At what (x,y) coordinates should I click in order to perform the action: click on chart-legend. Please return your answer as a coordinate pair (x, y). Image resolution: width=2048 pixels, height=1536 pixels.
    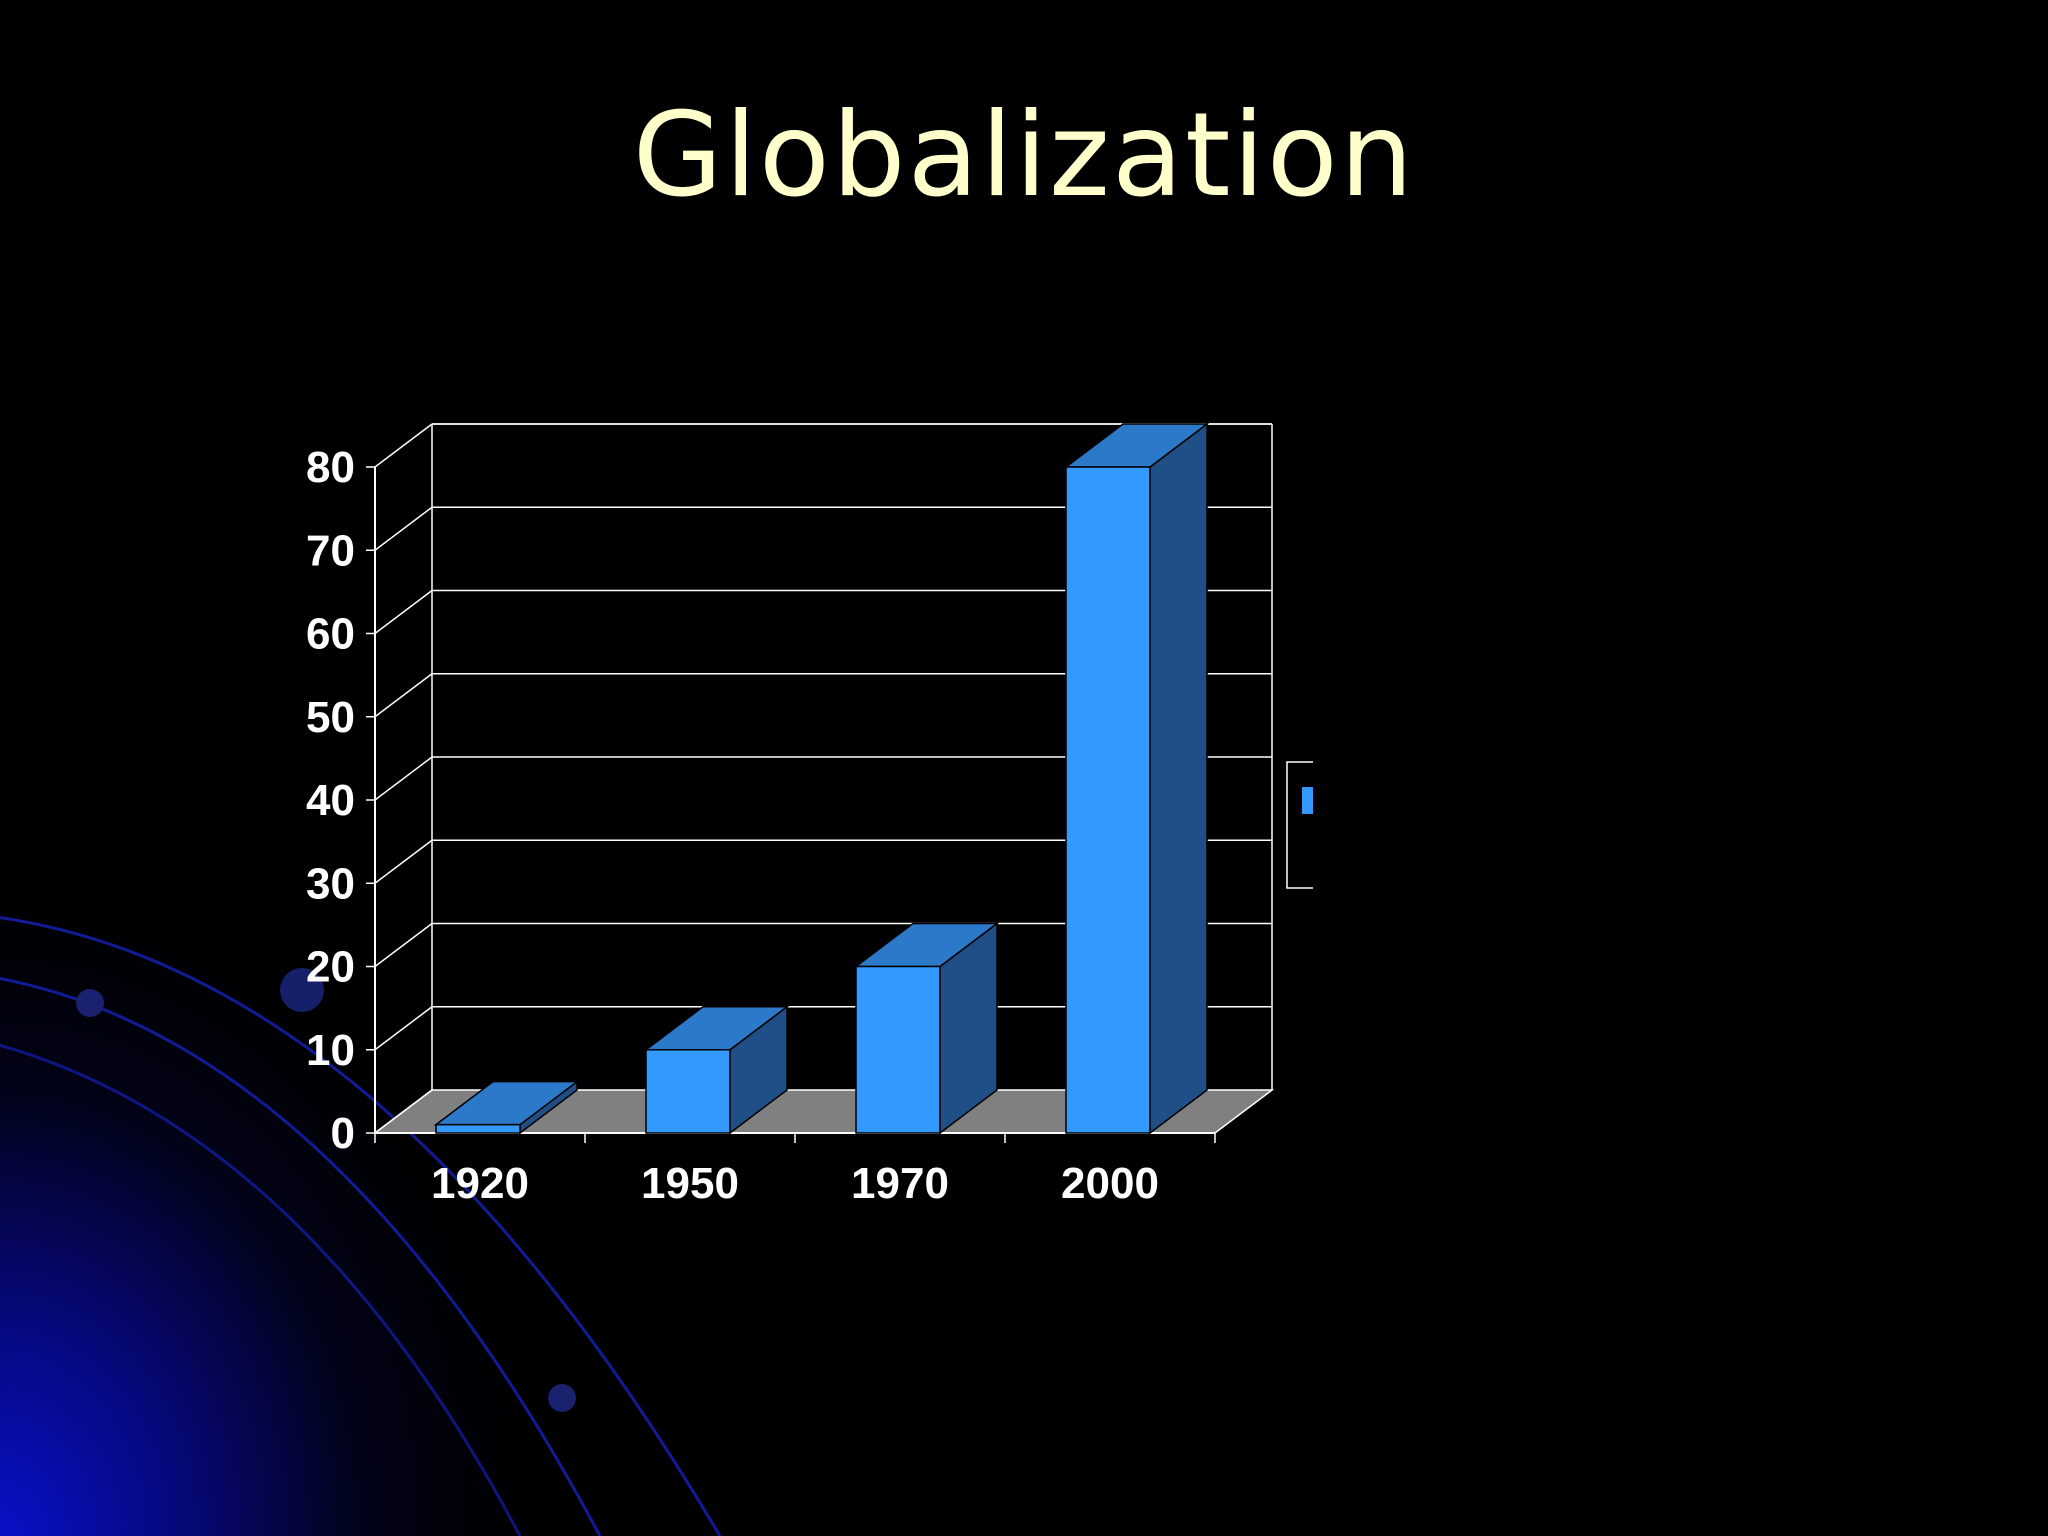
    Looking at the image, I should click on (1299, 825).